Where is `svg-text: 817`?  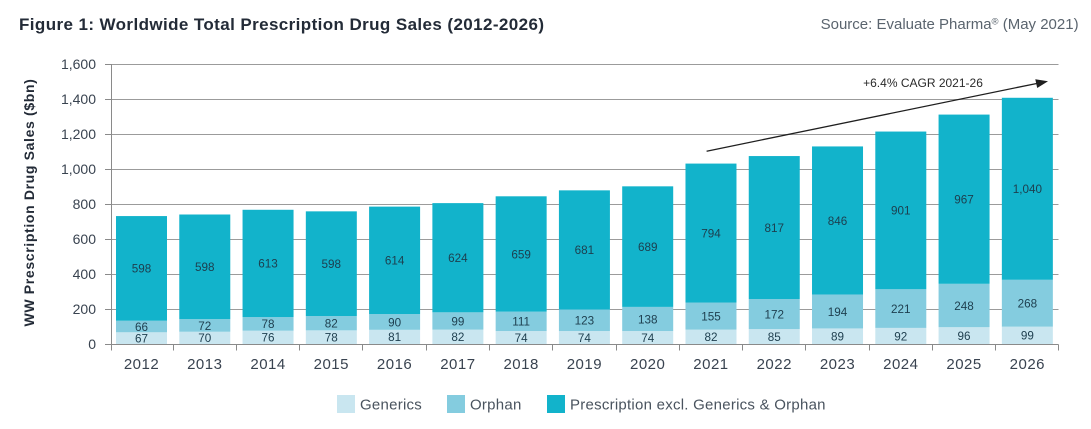 svg-text: 817 is located at coordinates (774, 228).